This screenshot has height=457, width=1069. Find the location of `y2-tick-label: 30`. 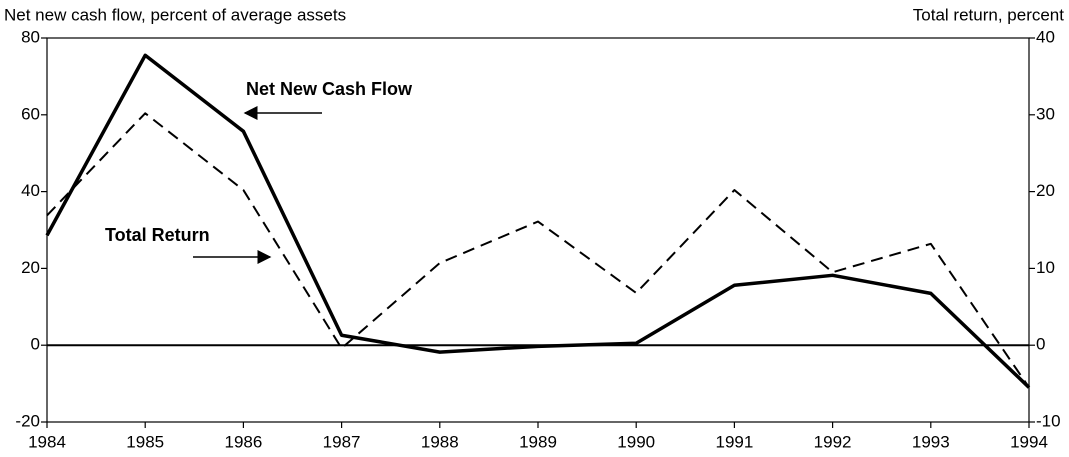

y2-tick-label: 30 is located at coordinates (1045, 113).